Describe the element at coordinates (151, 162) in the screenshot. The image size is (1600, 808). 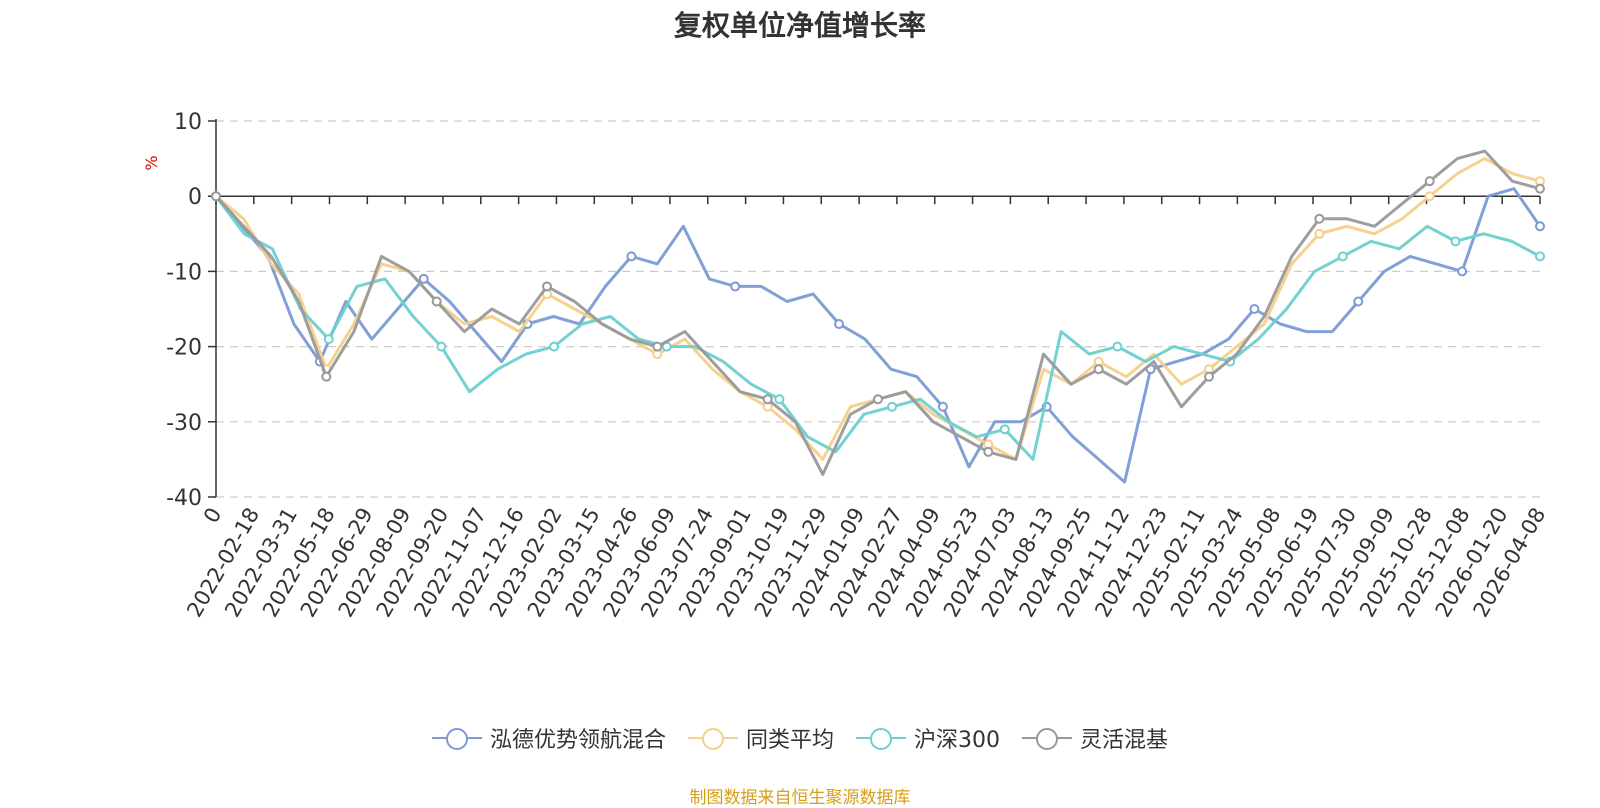
I see `y-axis-label: %` at that location.